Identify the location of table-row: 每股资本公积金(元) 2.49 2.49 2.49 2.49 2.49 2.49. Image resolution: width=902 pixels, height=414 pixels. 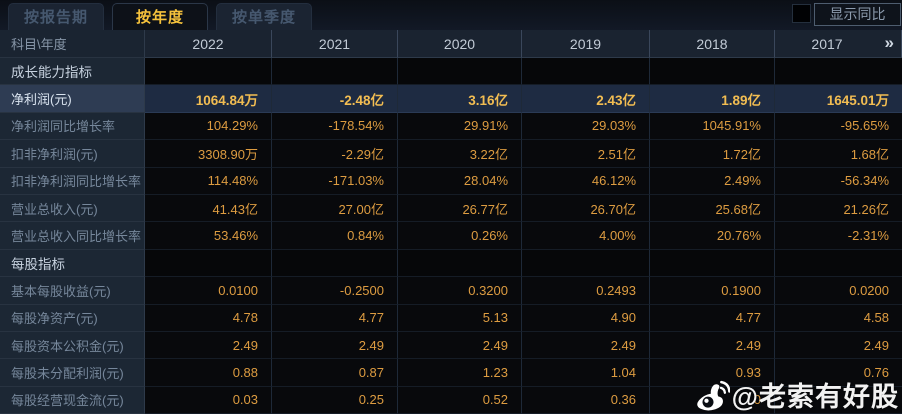
(451, 345).